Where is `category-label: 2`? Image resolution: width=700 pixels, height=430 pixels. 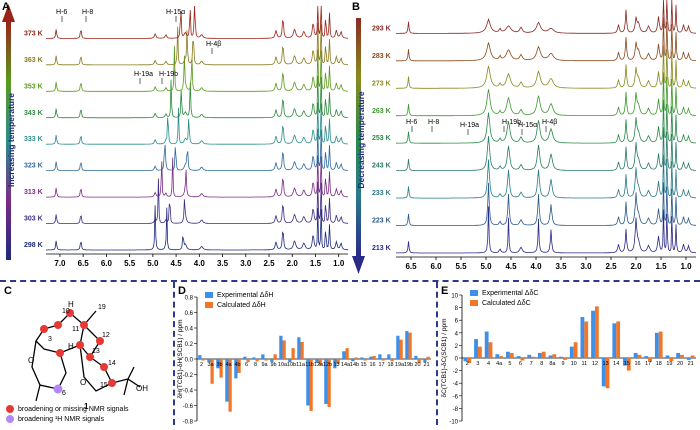 category-label: 2 is located at coordinates (201, 365).